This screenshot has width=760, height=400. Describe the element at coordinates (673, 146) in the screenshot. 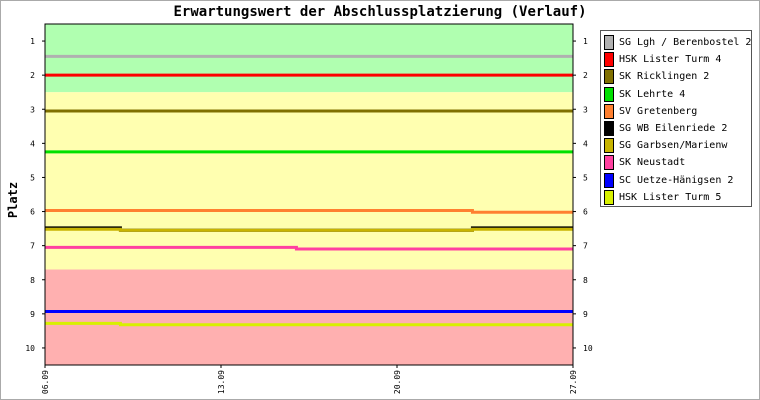

I see `legend-label: SG Garbsen/Marienw` at that location.